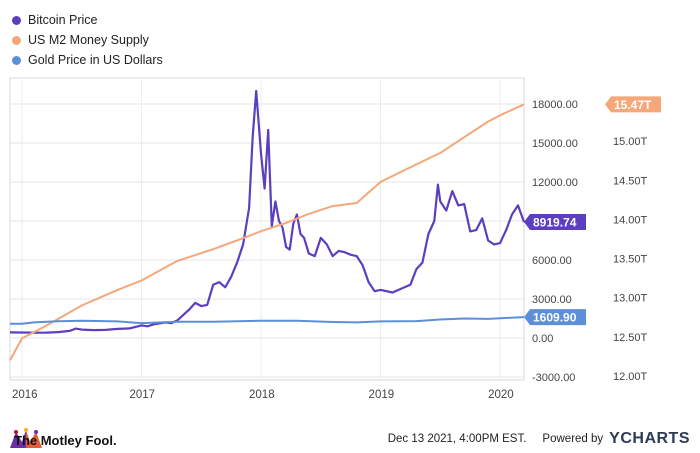 Image resolution: width=700 pixels, height=453 pixels. I want to click on end-label-m2-tag, so click(633, 104).